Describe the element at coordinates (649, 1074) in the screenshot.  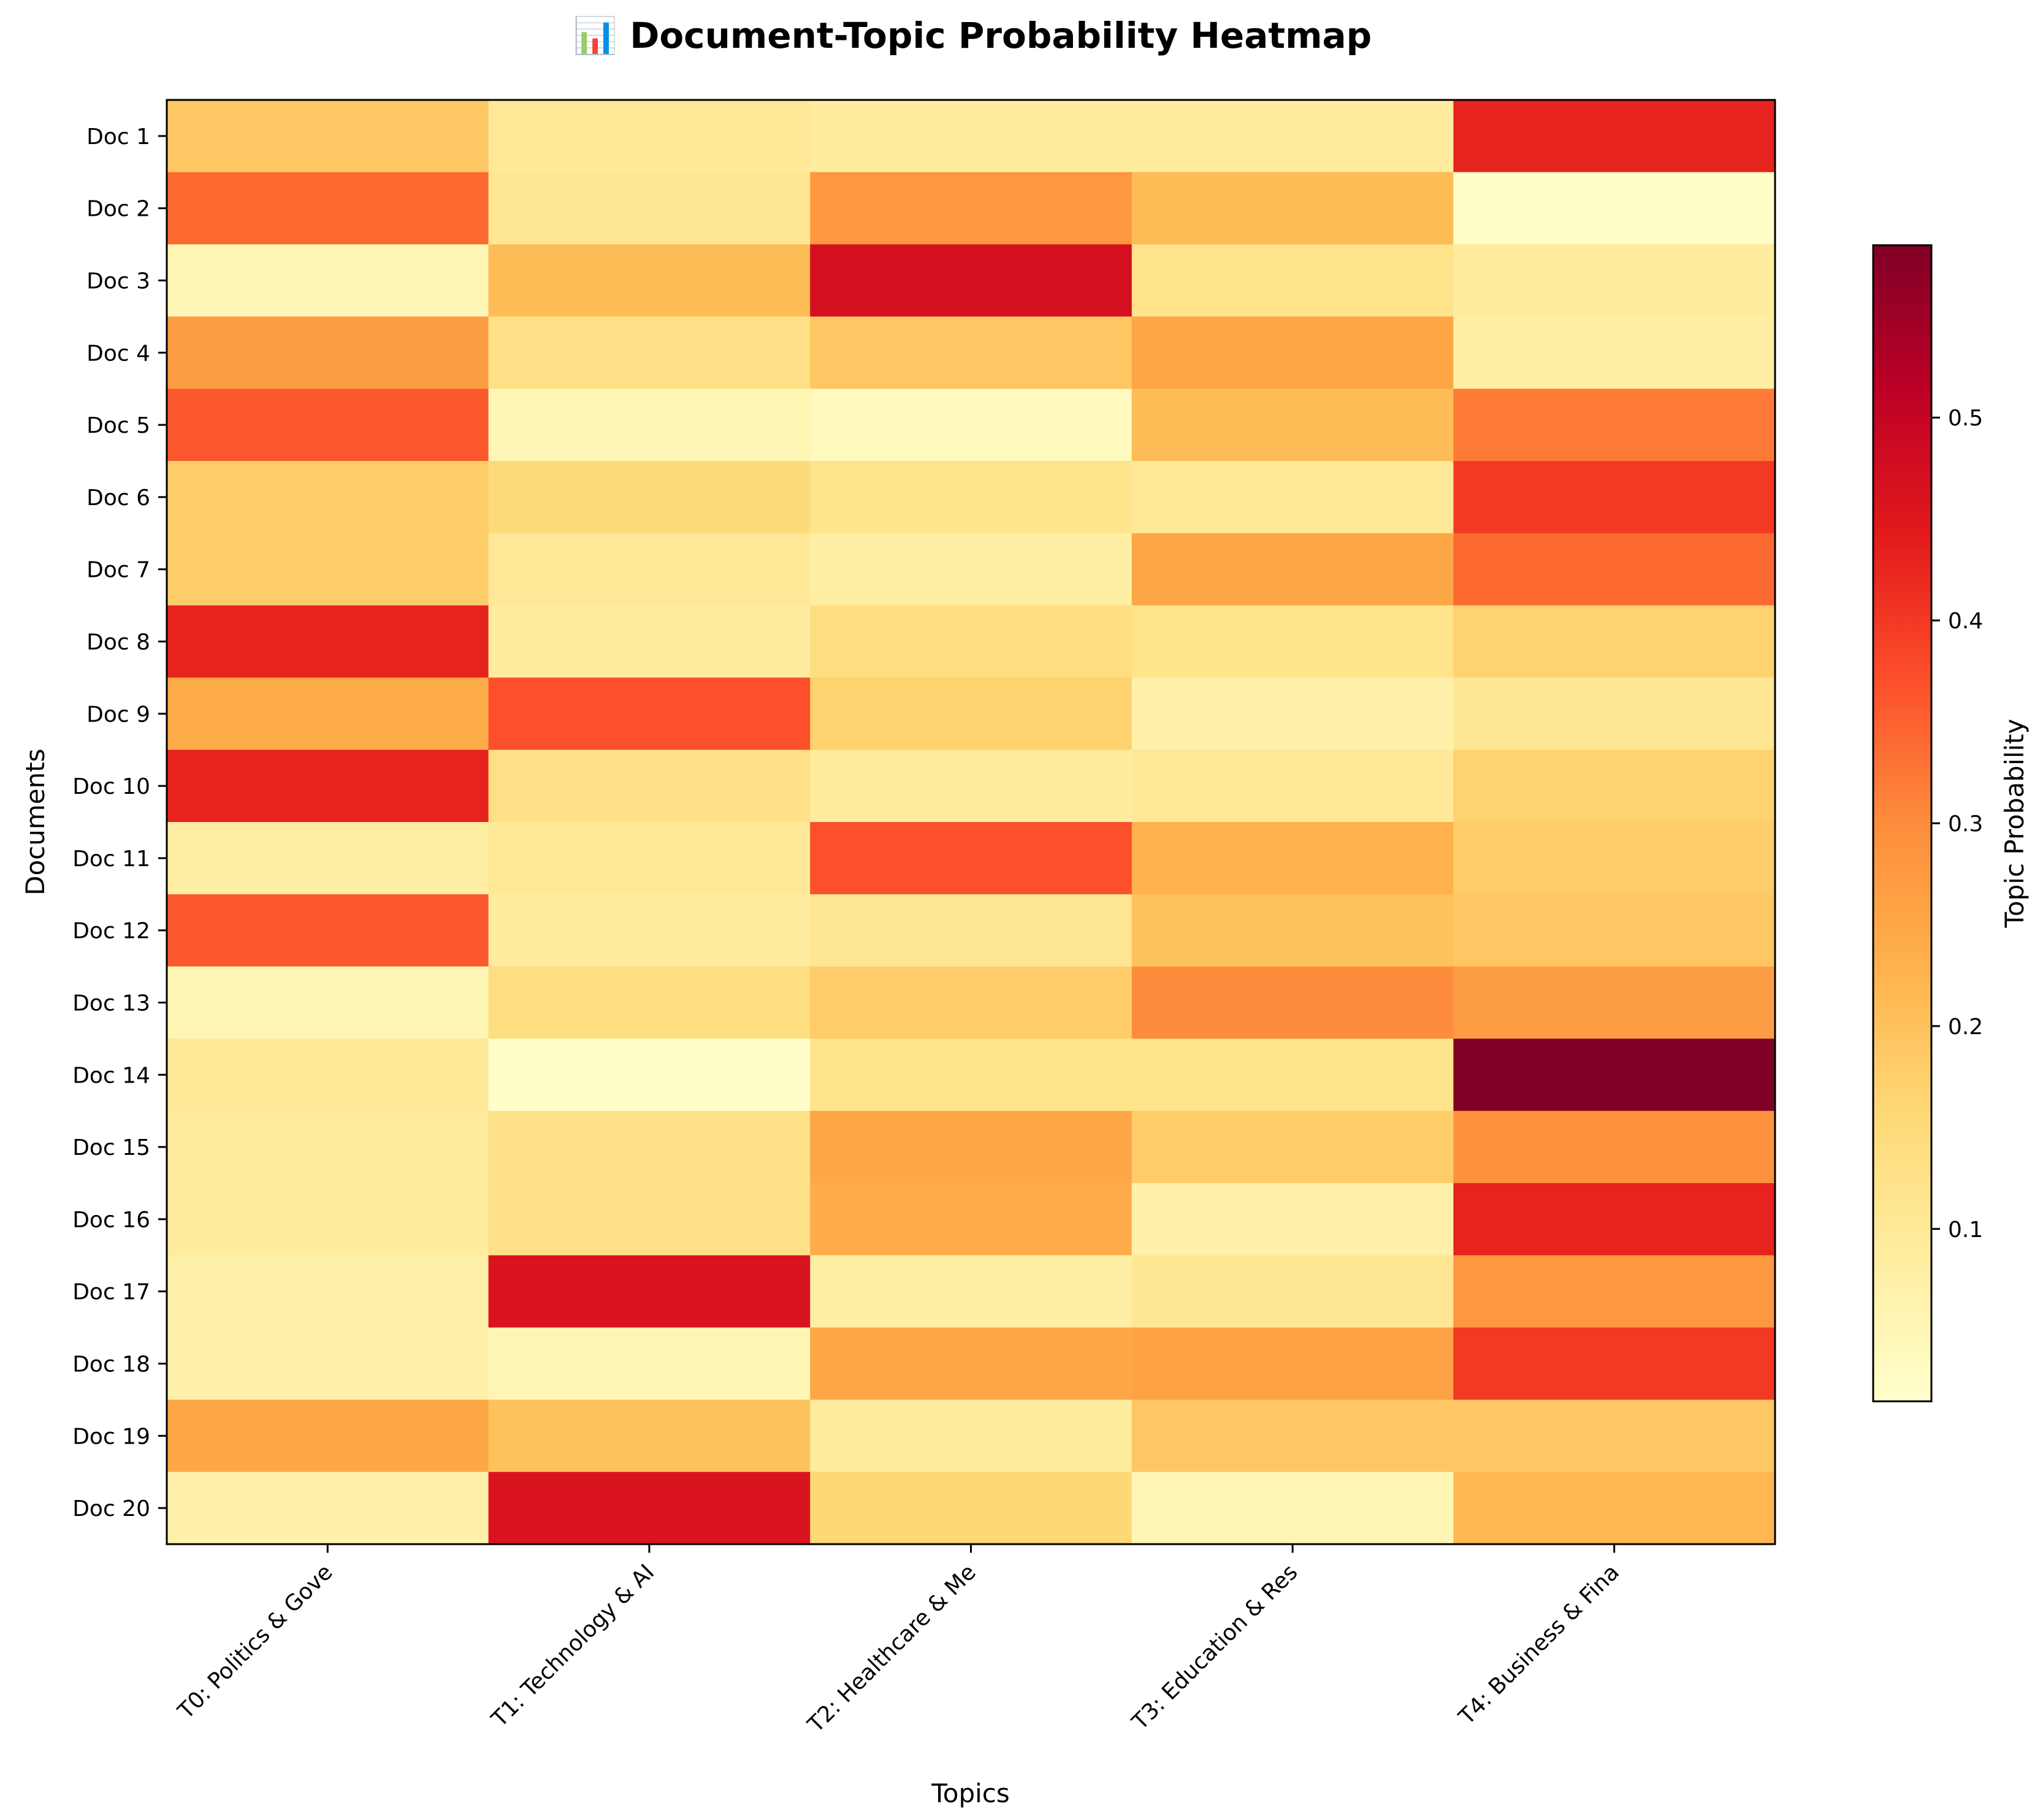
I see `heatmap-cell-r14-c1` at that location.